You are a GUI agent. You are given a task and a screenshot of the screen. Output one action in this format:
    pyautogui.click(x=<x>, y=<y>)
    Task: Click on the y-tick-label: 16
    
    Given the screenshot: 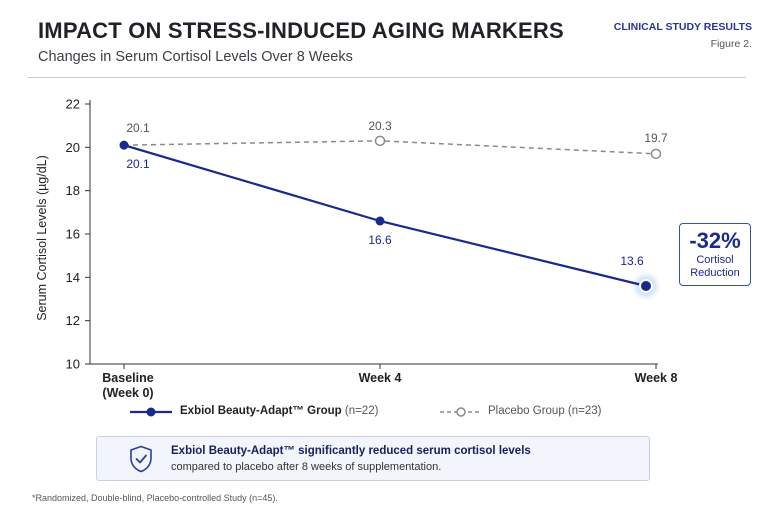 What is the action you would take?
    pyautogui.click(x=73, y=234)
    